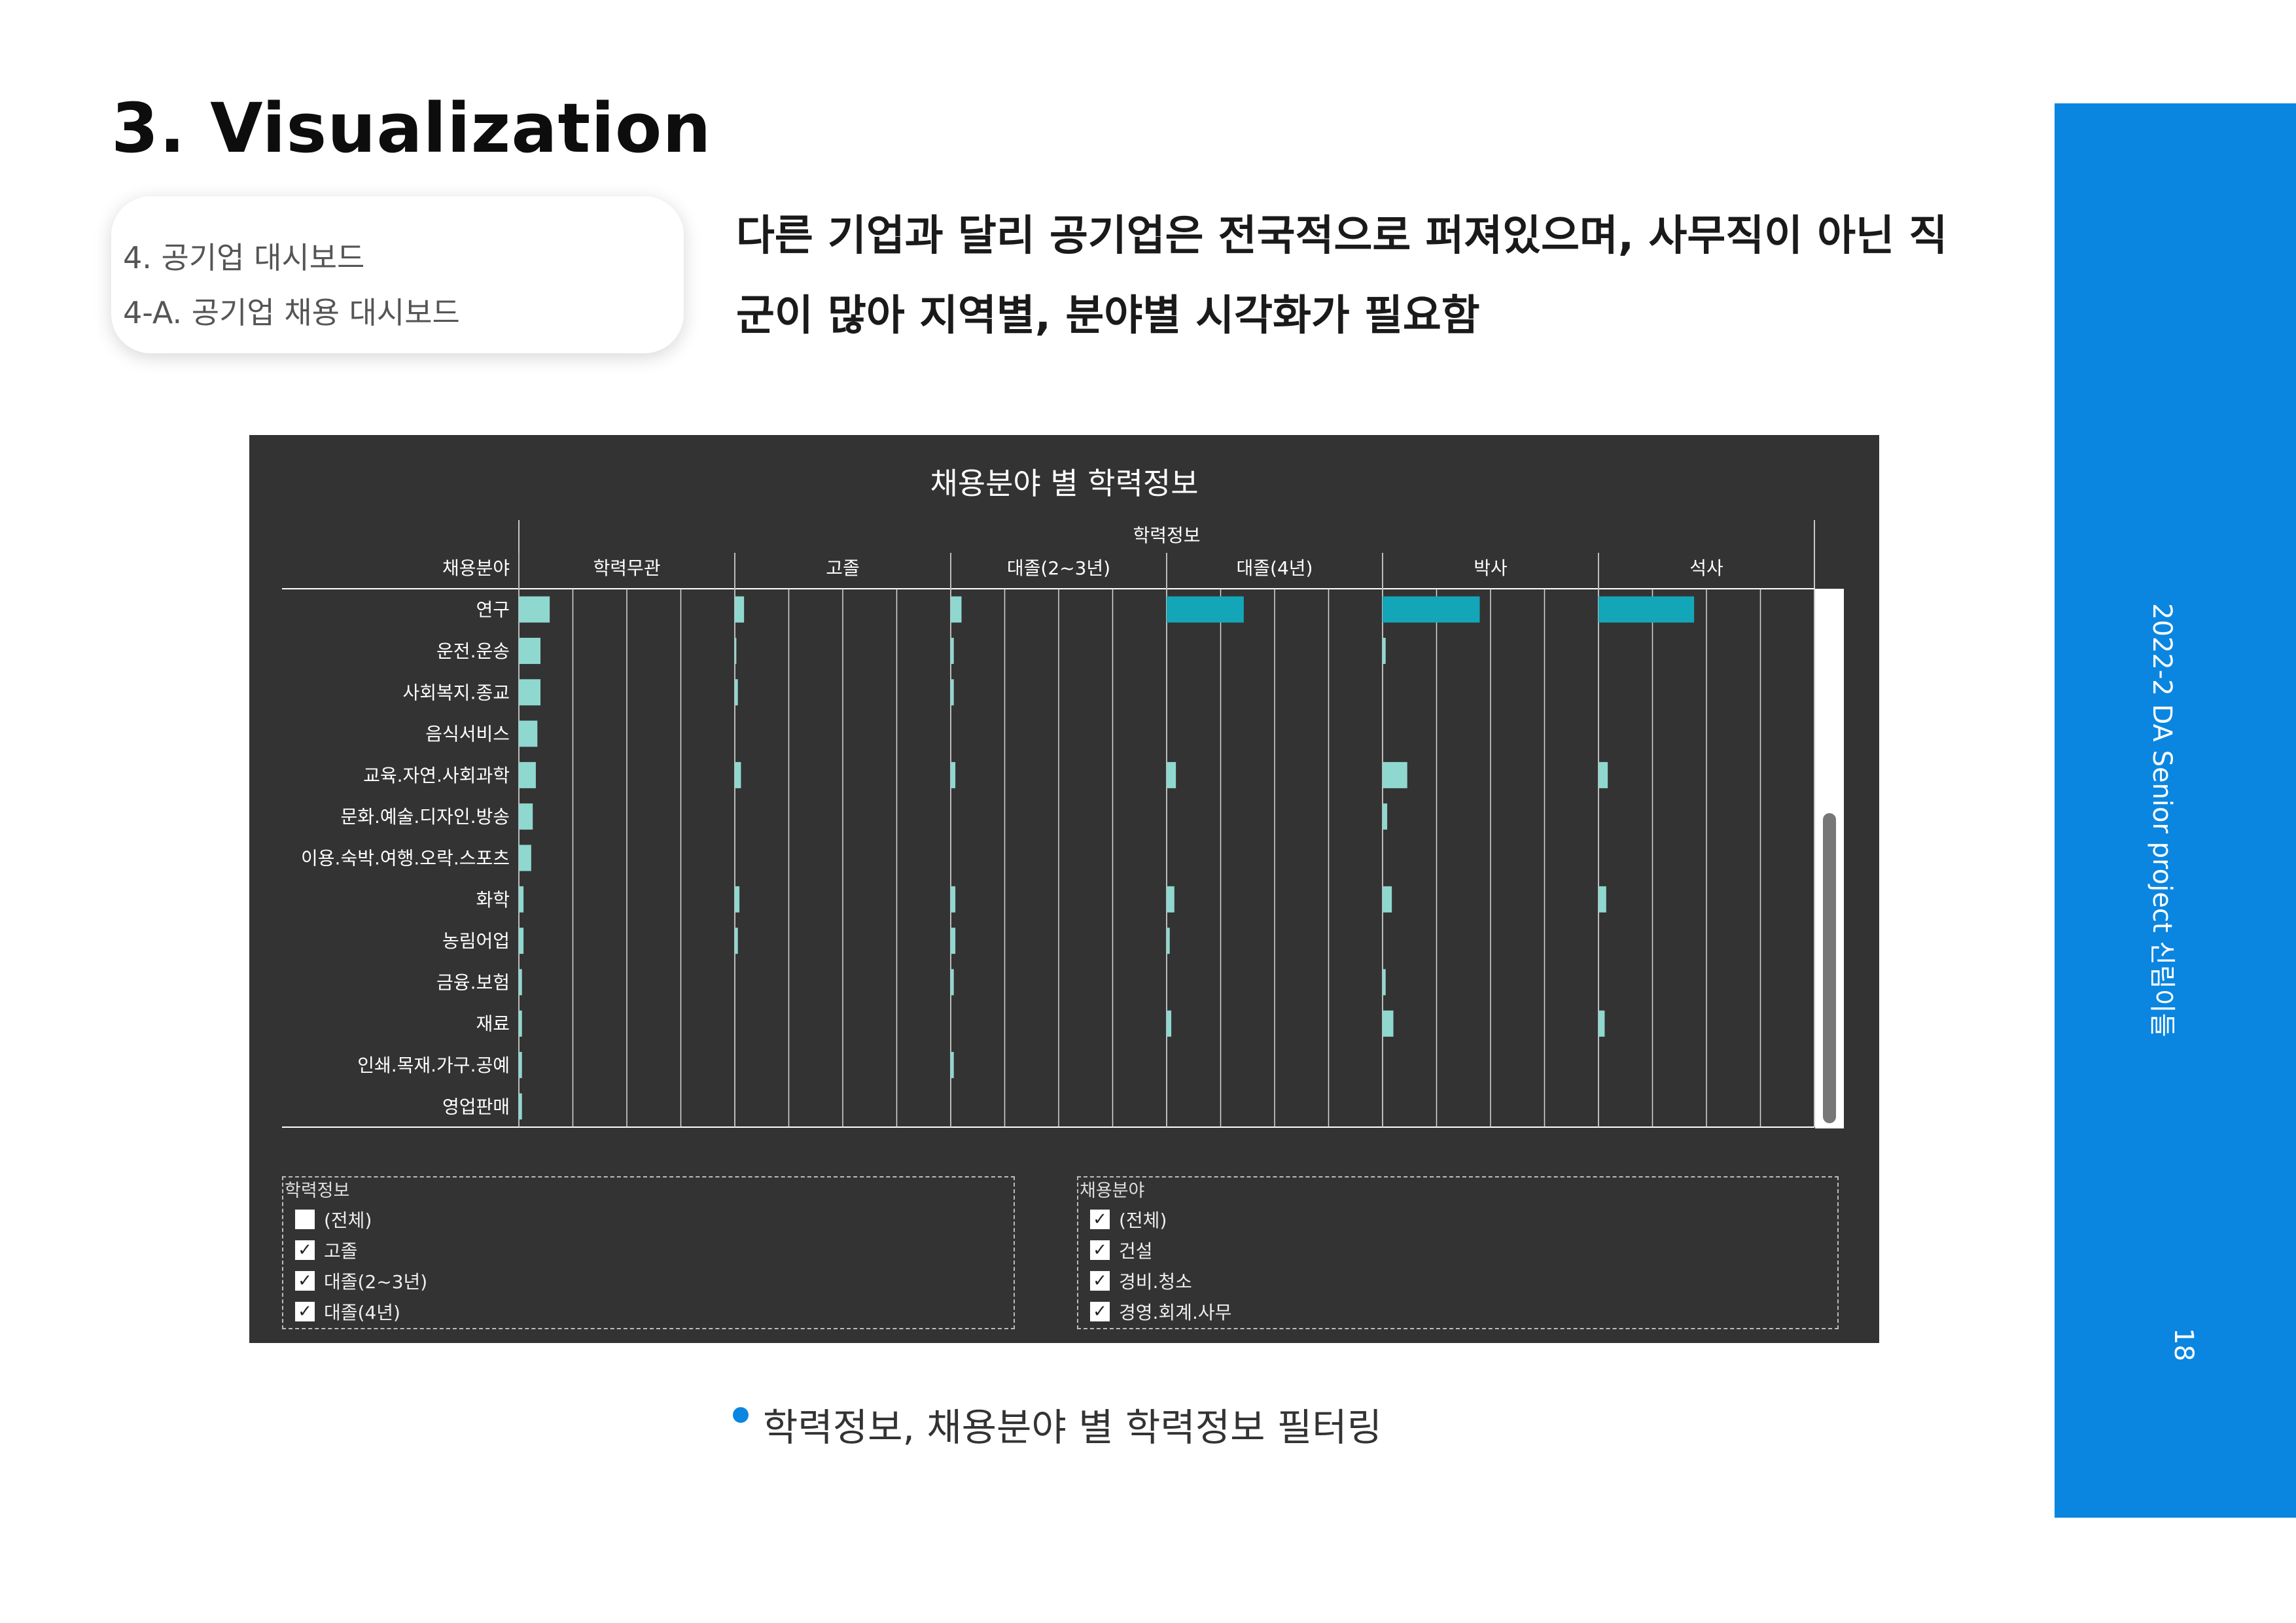 The width and height of the screenshot is (2296, 1623). What do you see at coordinates (649, 1253) in the screenshot?
I see `education-filter: 학력정보 (전체) ✓ 고졸 ✓ 대졸(2~3년) ✓ 대졸(4년)` at bounding box center [649, 1253].